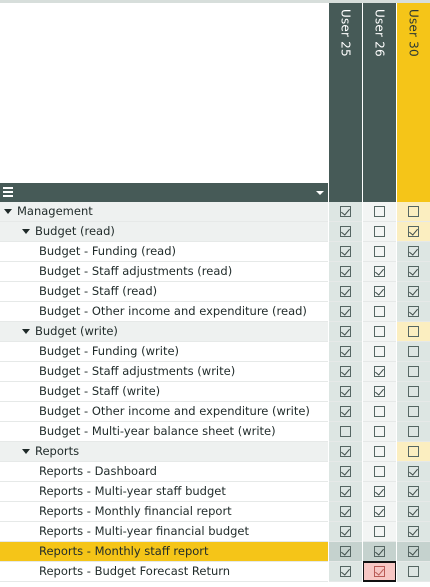 The height and width of the screenshot is (587, 430). I want to click on row-label: Budget (read), so click(175, 231).